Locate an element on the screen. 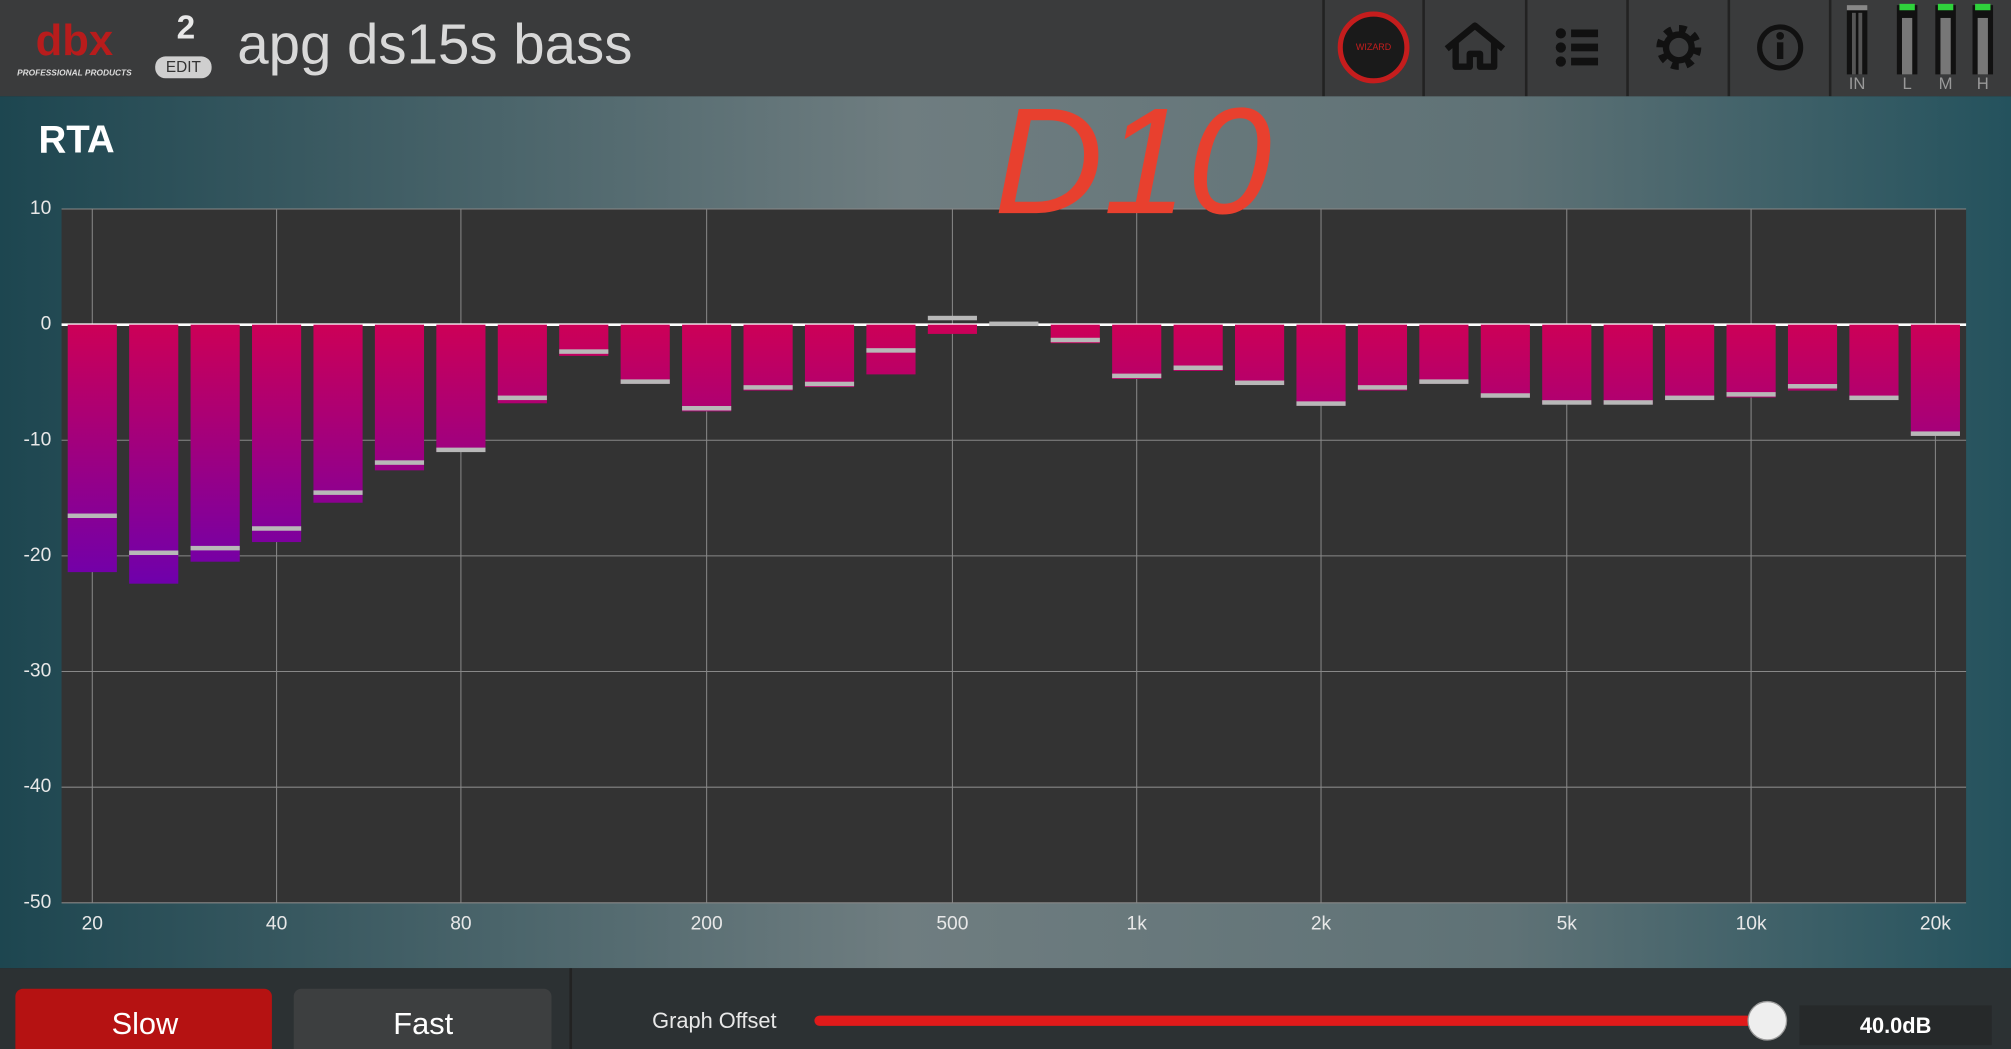  toolbar-separators is located at coordinates (1577, 48).